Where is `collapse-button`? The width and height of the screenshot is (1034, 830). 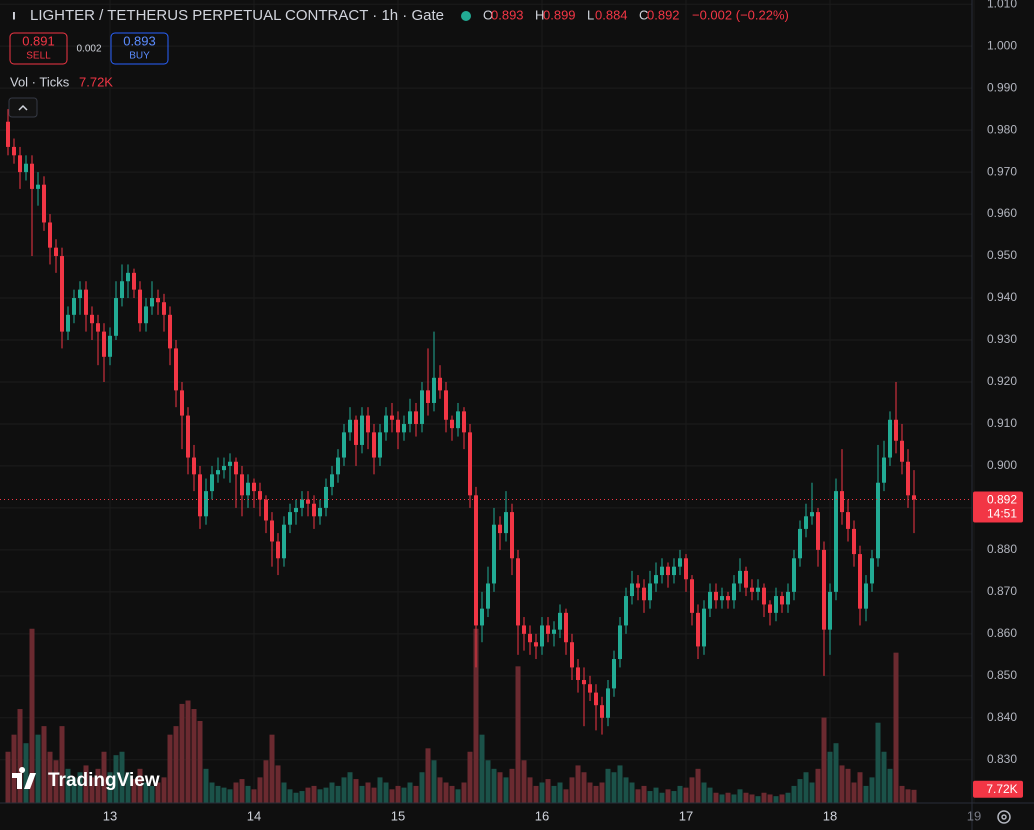
collapse-button is located at coordinates (23, 107).